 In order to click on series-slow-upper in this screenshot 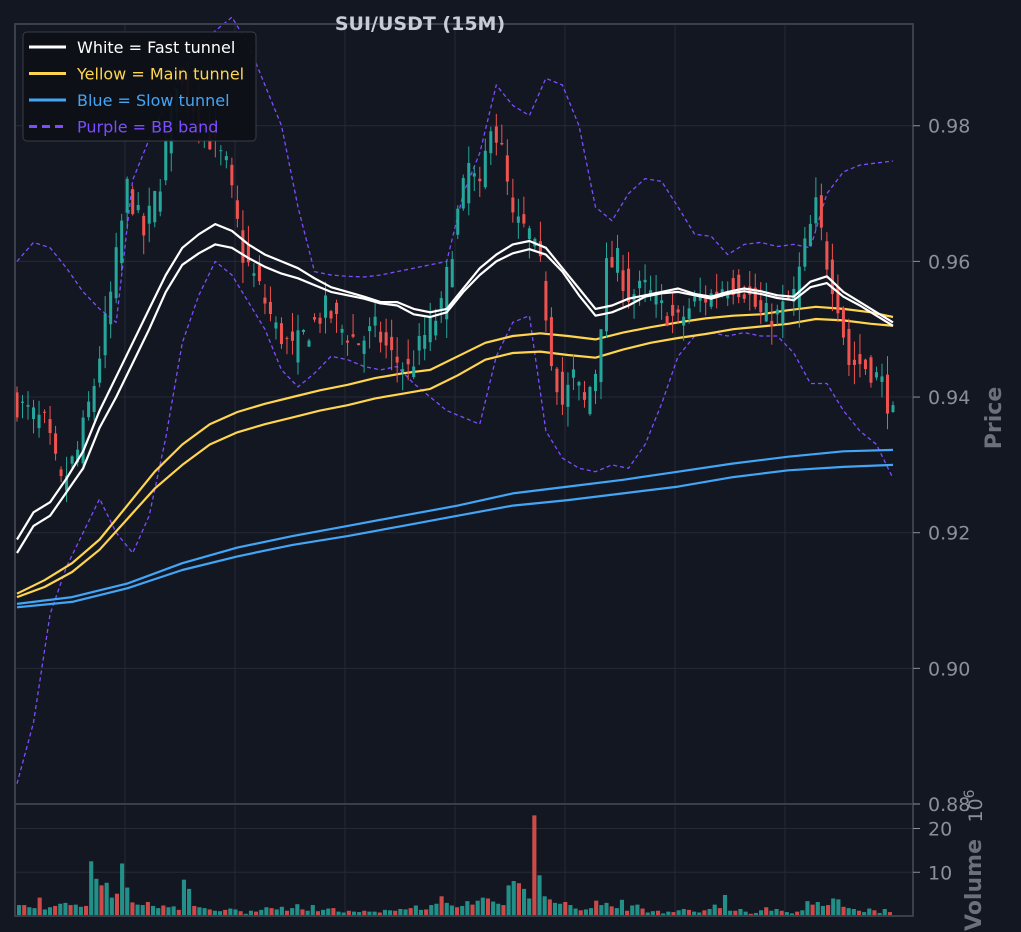, I will do `click(455, 526)`.